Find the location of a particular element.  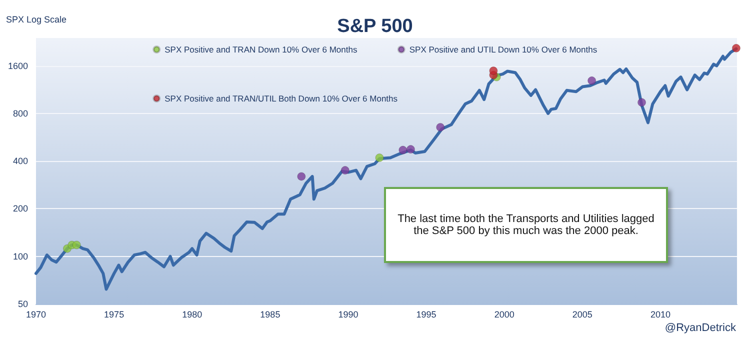

y-tick-label: 200 is located at coordinates (20, 209).